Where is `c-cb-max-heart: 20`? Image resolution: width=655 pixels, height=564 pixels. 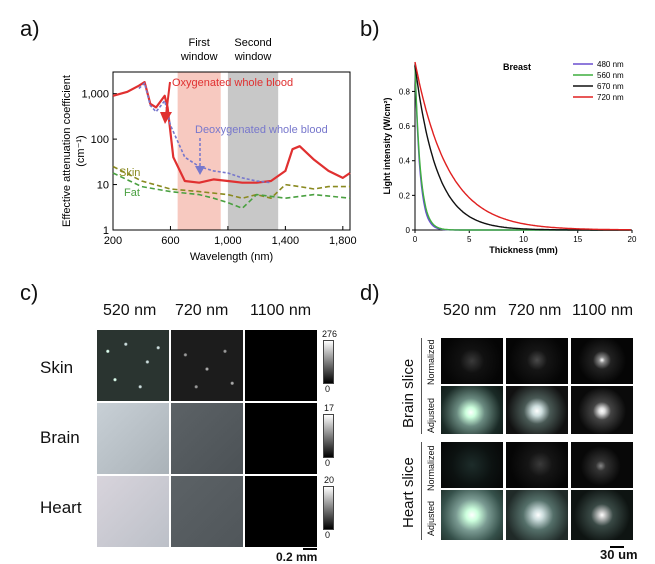
c-cb-max-heart: 20 is located at coordinates (329, 480).